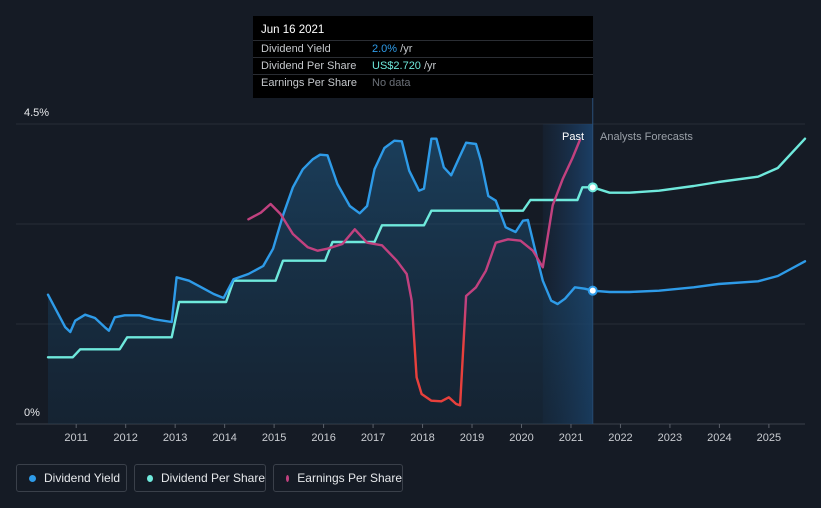 The image size is (821, 508). What do you see at coordinates (769, 438) in the screenshot?
I see `x-tick-label: 2025` at bounding box center [769, 438].